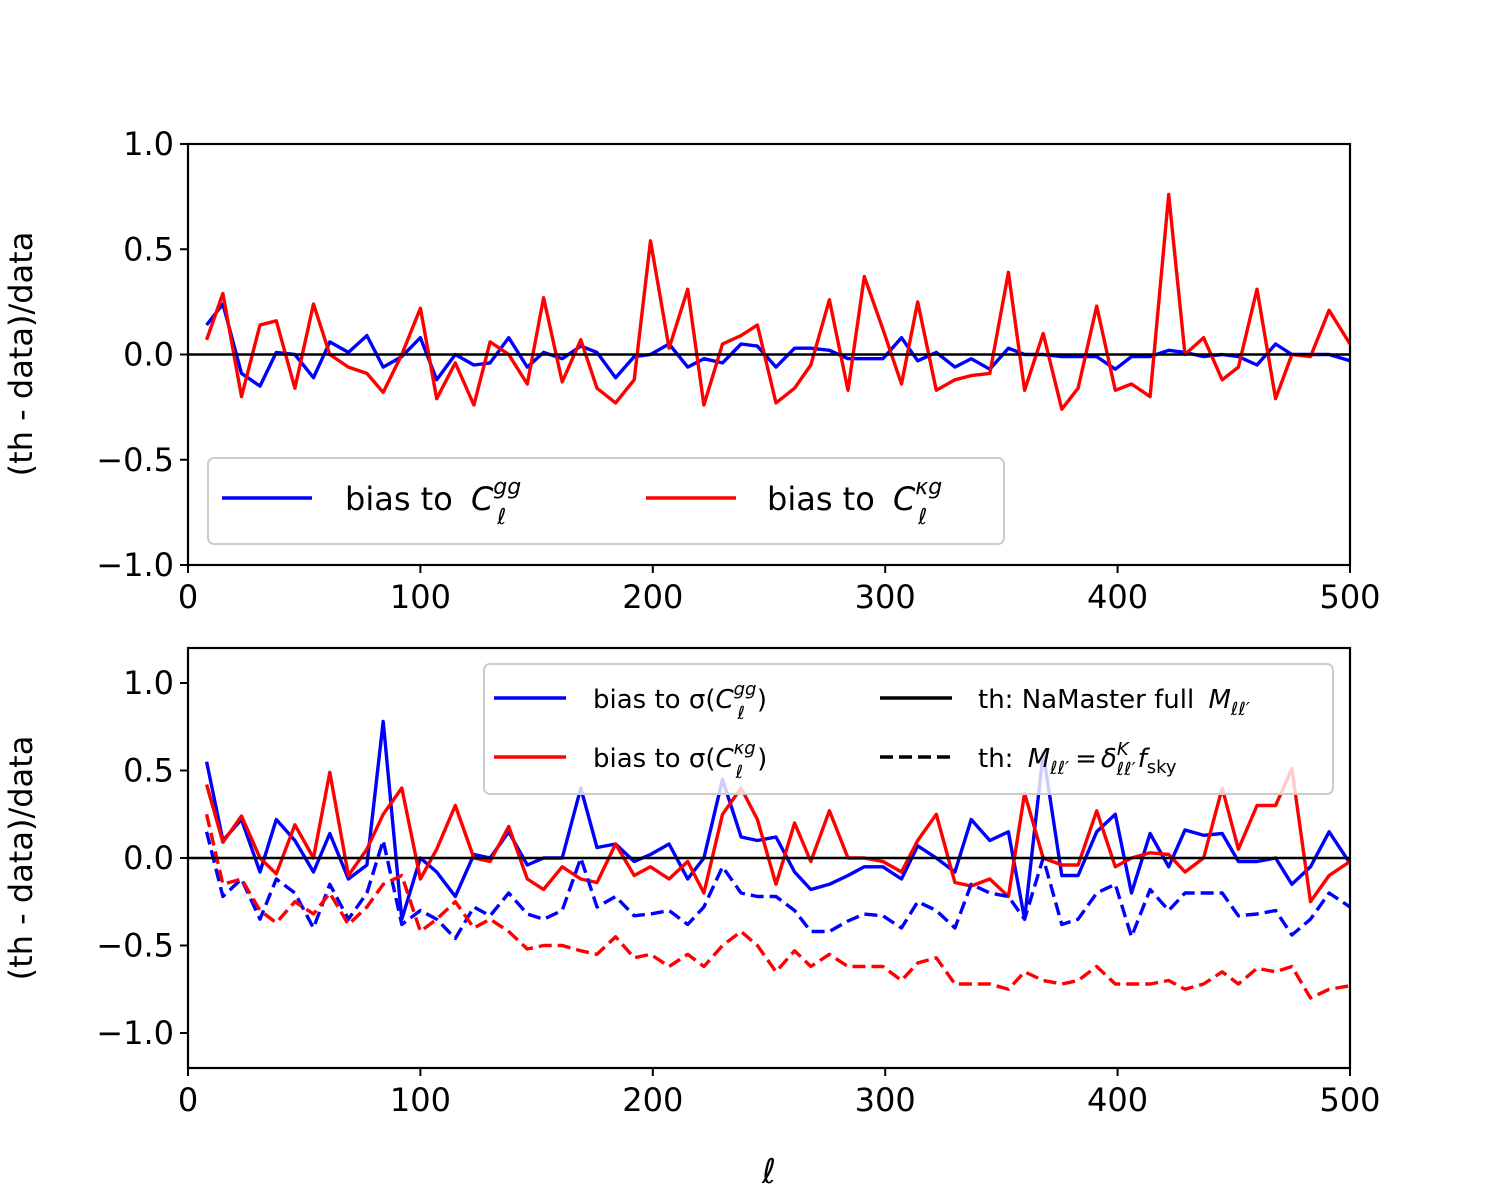 The width and height of the screenshot is (1500, 1200). What do you see at coordinates (420, 1100) in the screenshot?
I see `bottom-x-tick-label: 100` at bounding box center [420, 1100].